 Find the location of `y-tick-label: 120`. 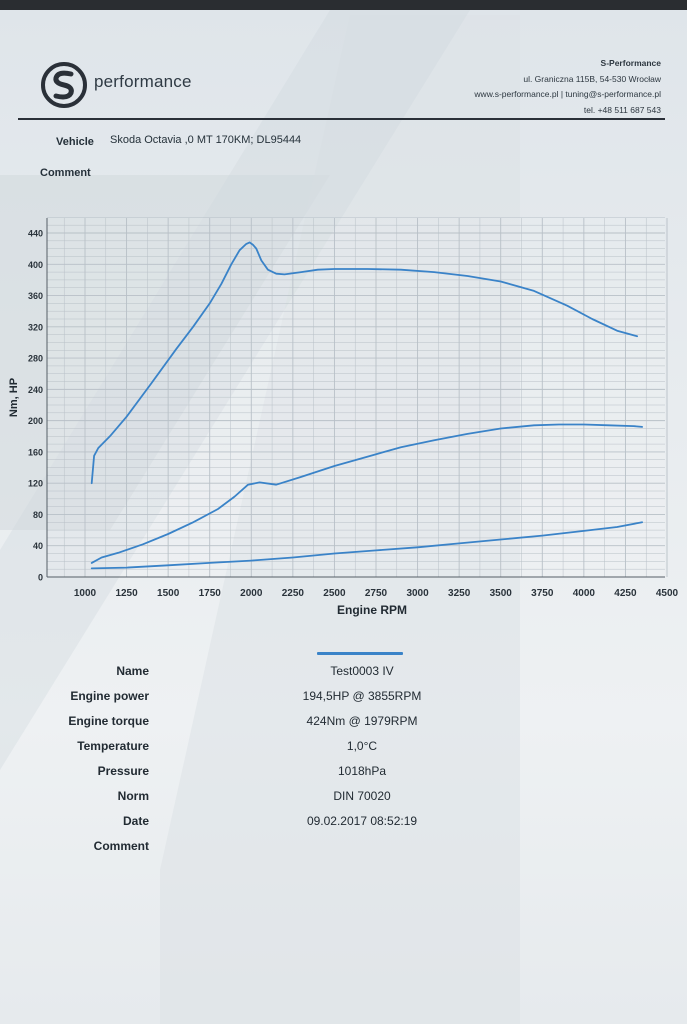

y-tick-label: 120 is located at coordinates (35, 484).